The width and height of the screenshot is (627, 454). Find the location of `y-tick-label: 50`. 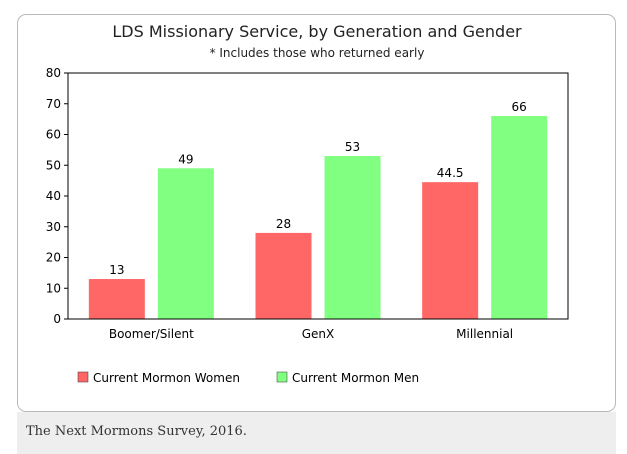

y-tick-label: 50 is located at coordinates (53, 165).